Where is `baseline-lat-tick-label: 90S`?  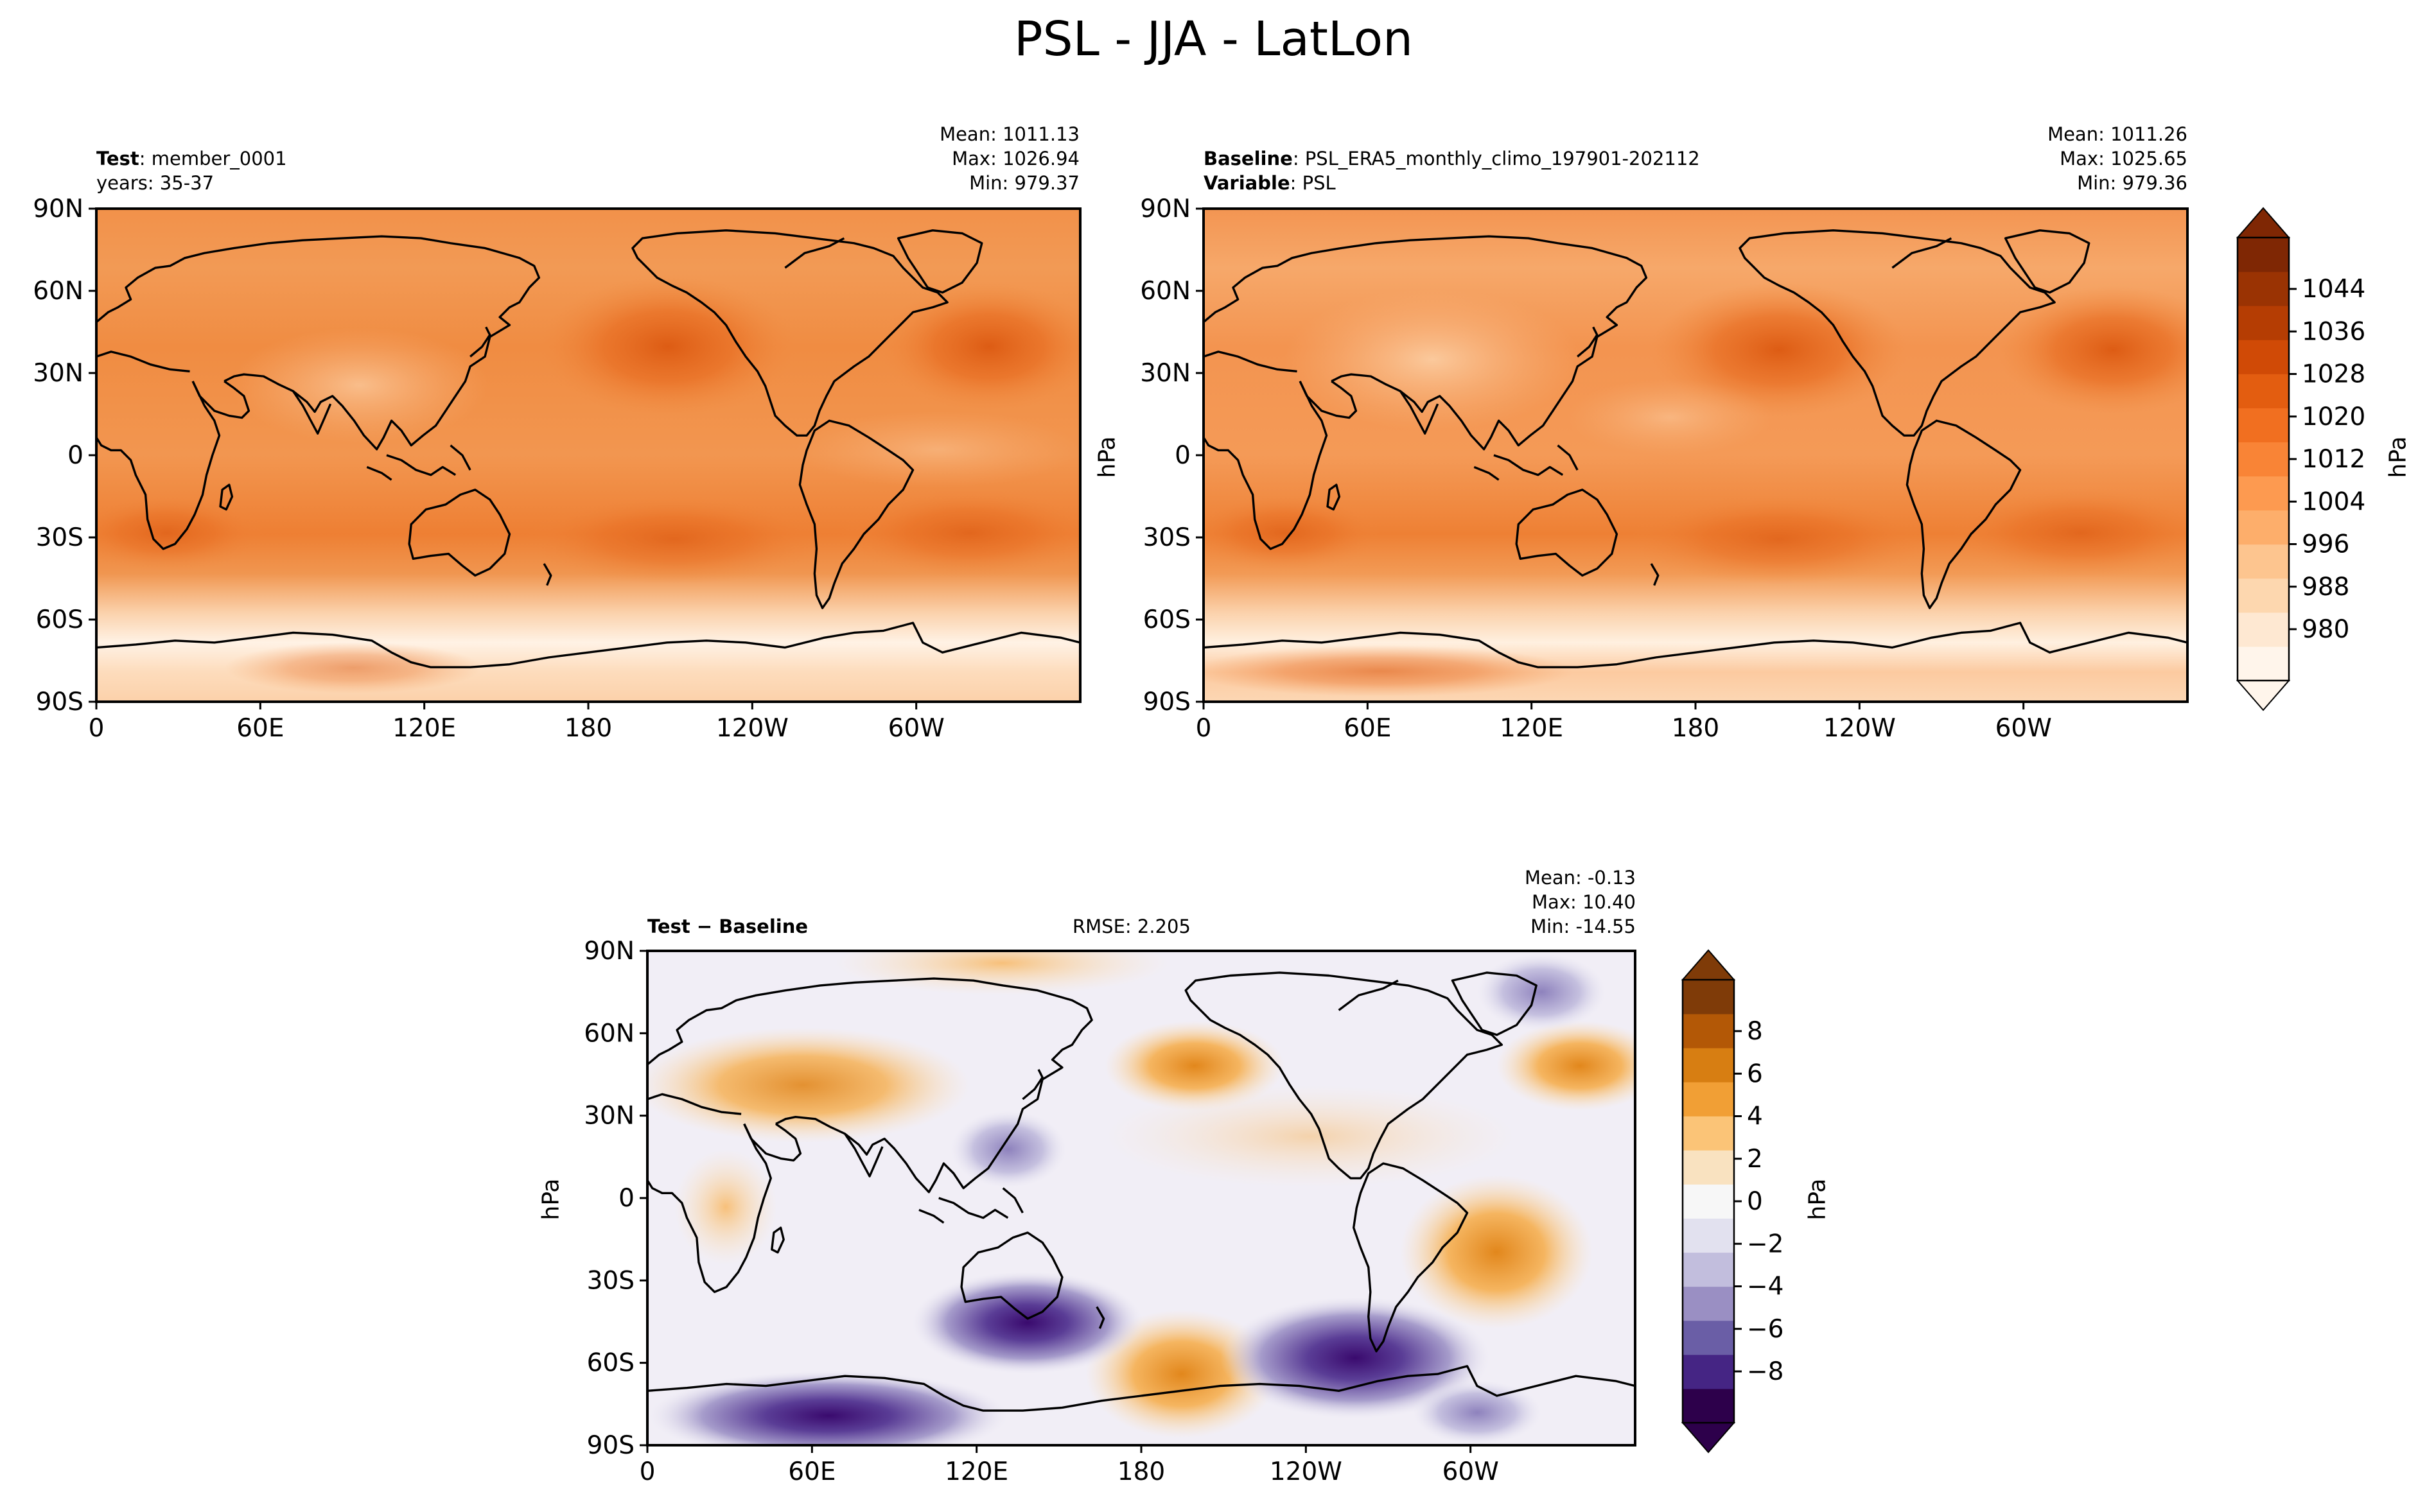
baseline-lat-tick-label: 90S is located at coordinates (1167, 702).